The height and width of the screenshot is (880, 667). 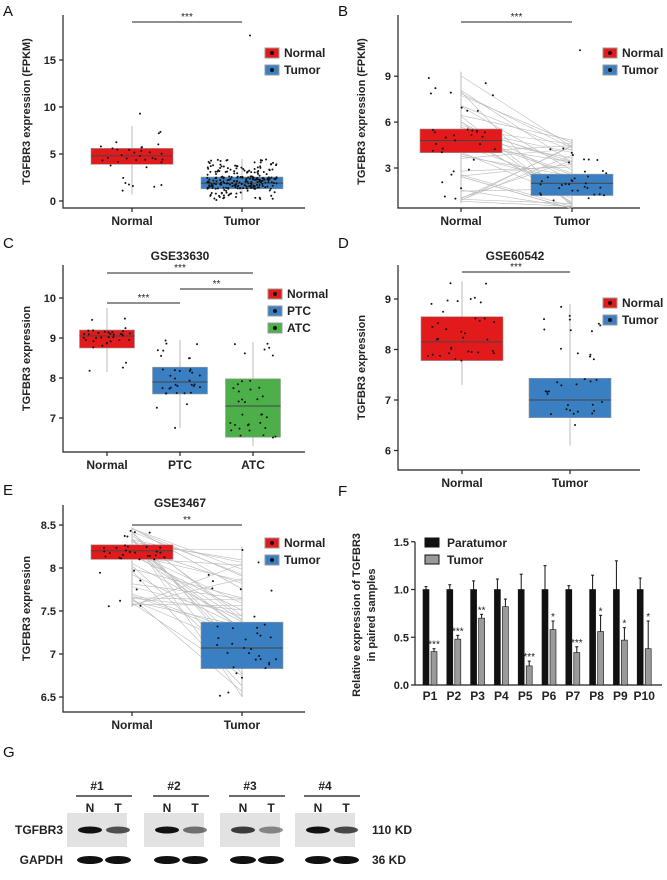 What do you see at coordinates (642, 53) in the screenshot?
I see `legend-label: Normal` at bounding box center [642, 53].